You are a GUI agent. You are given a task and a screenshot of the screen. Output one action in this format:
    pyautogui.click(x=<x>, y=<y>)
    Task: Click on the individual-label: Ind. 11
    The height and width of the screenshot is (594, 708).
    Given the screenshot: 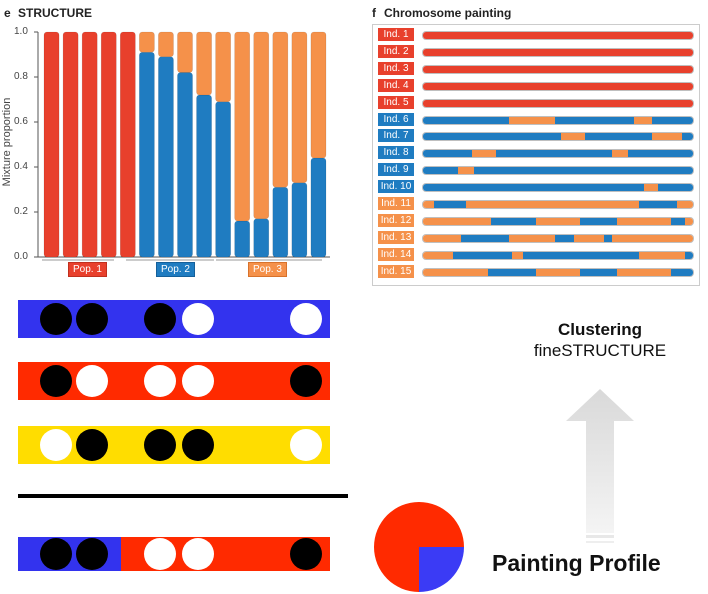 What is the action you would take?
    pyautogui.click(x=396, y=203)
    